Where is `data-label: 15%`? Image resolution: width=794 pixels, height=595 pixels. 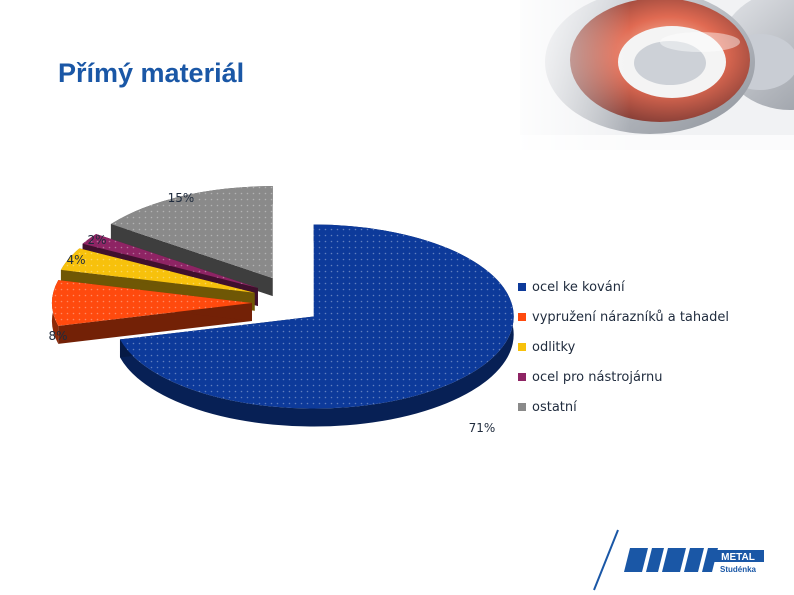
data-label: 15% is located at coordinates (181, 198).